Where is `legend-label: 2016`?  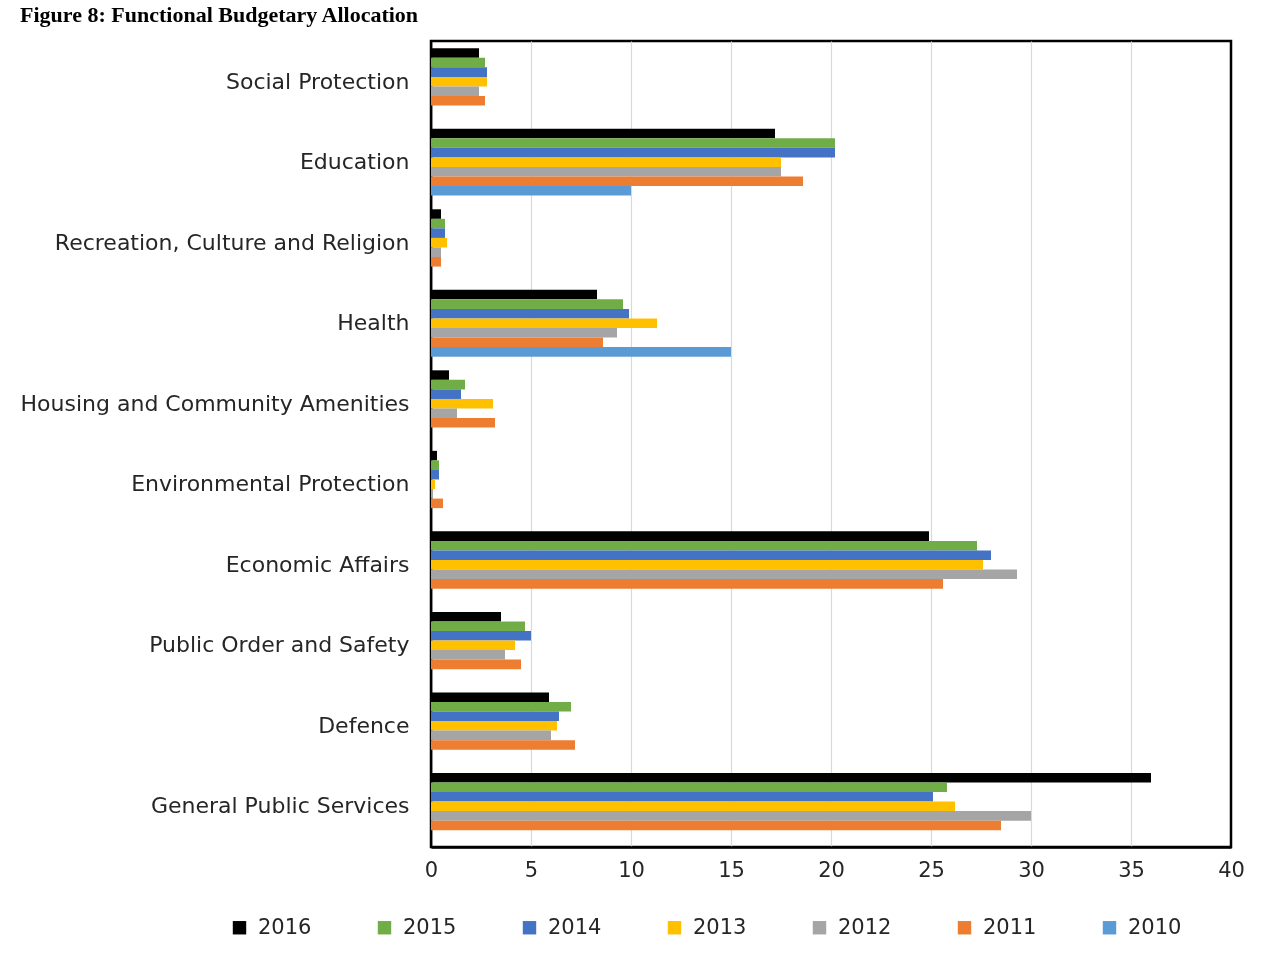 legend-label: 2016 is located at coordinates (285, 926).